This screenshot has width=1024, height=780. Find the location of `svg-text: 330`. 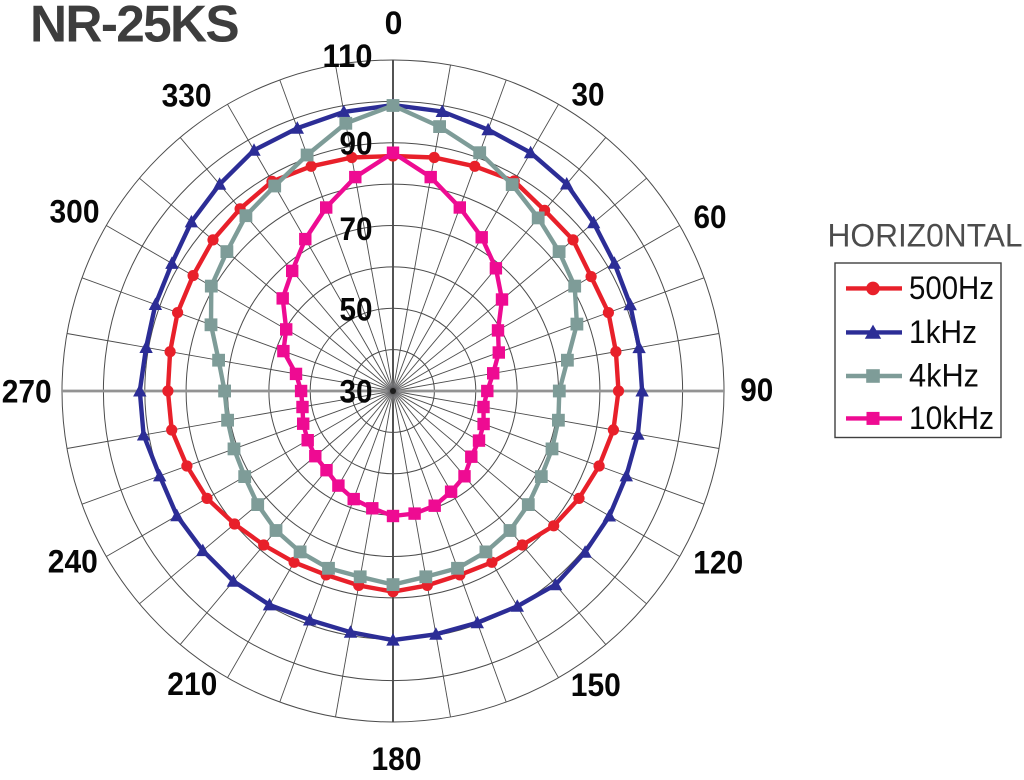

svg-text: 330 is located at coordinates (187, 95).